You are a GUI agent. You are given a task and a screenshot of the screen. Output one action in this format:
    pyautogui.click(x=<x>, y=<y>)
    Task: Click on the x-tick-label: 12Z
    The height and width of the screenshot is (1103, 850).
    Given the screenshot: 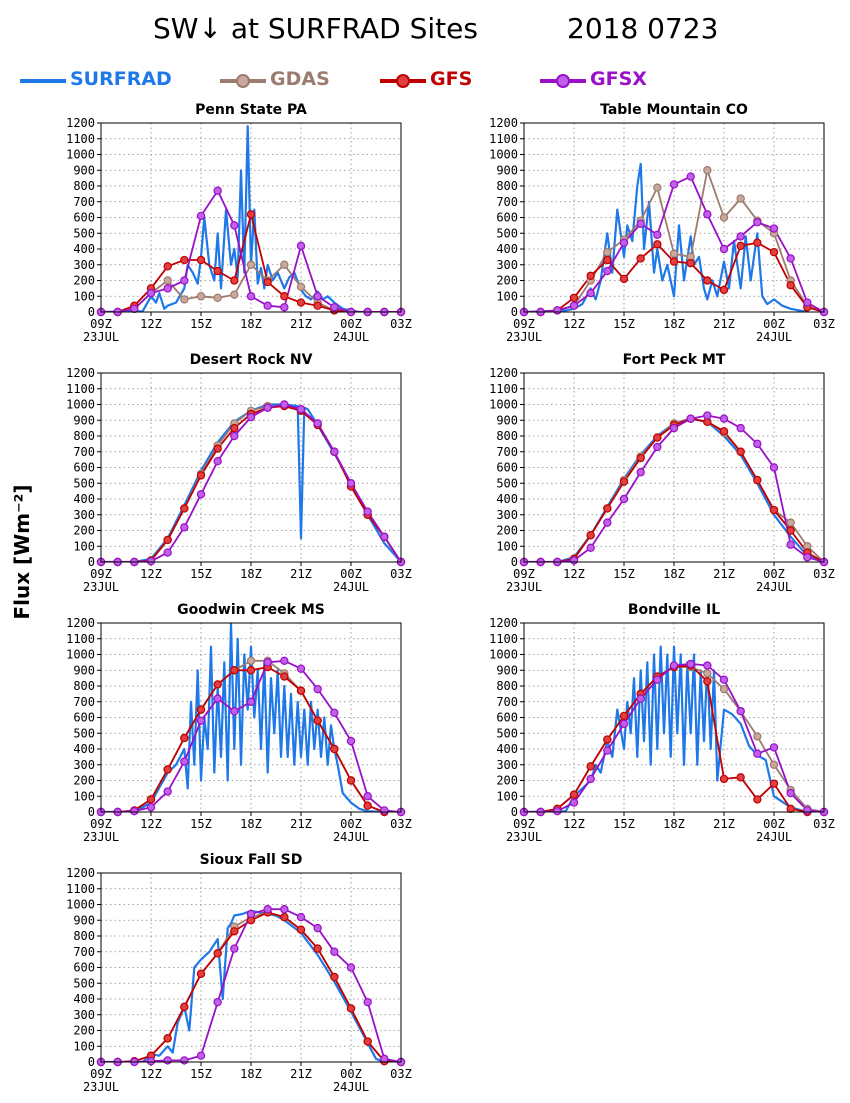 What is the action you would take?
    pyautogui.click(x=151, y=824)
    